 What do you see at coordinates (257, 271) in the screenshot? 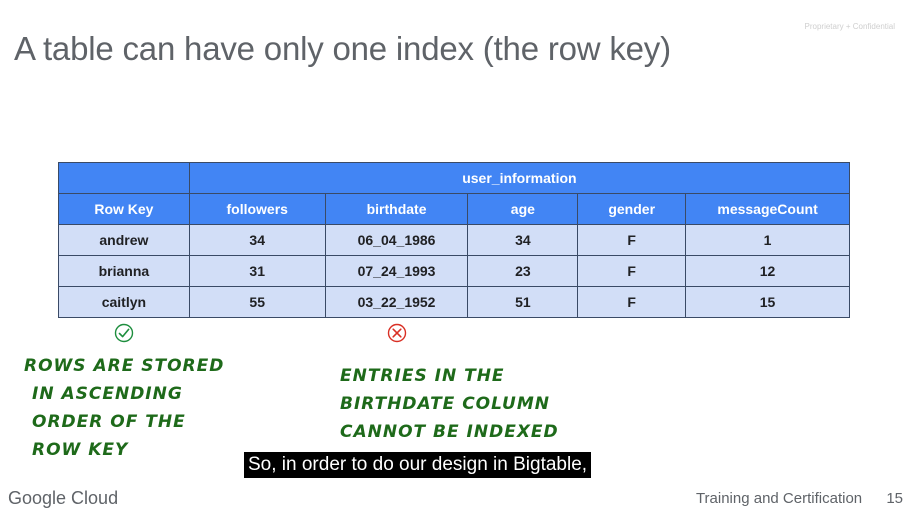
I see `table-cell: 31` at bounding box center [257, 271].